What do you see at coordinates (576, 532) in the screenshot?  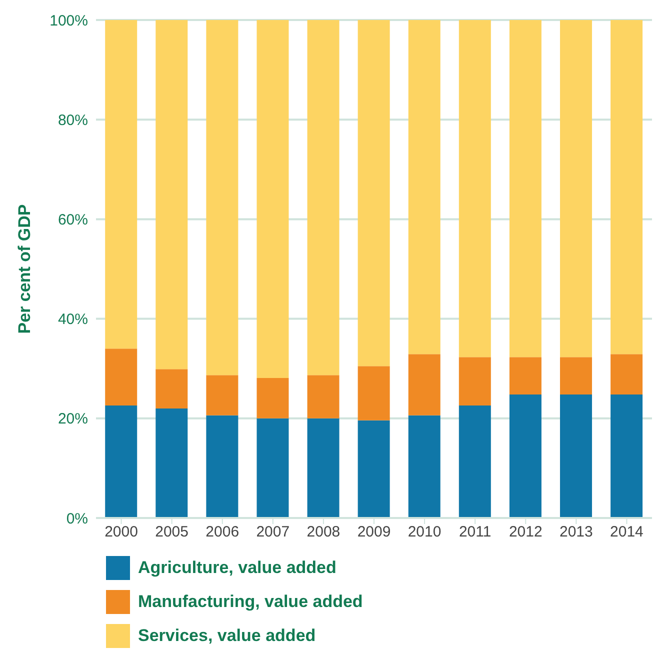 I see `x-tick-label: 2013` at bounding box center [576, 532].